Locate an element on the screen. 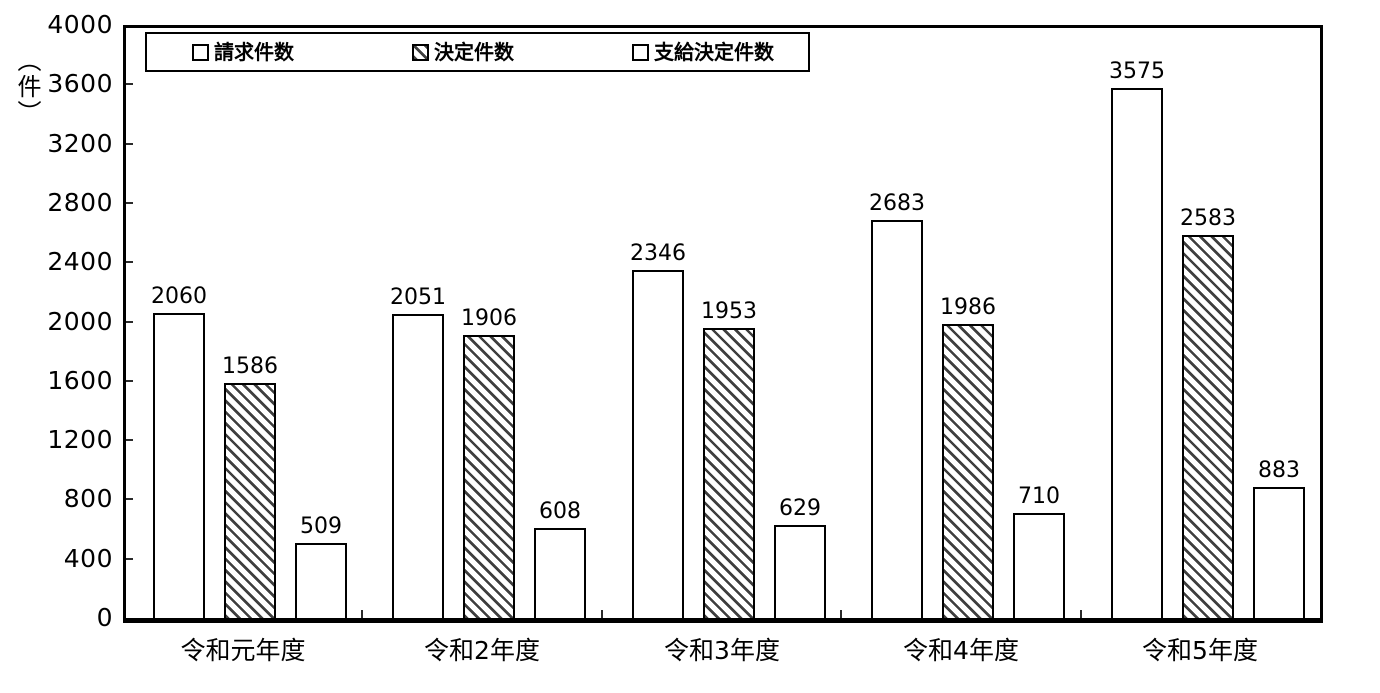  y-tick-label: 2000 is located at coordinates (80, 321).